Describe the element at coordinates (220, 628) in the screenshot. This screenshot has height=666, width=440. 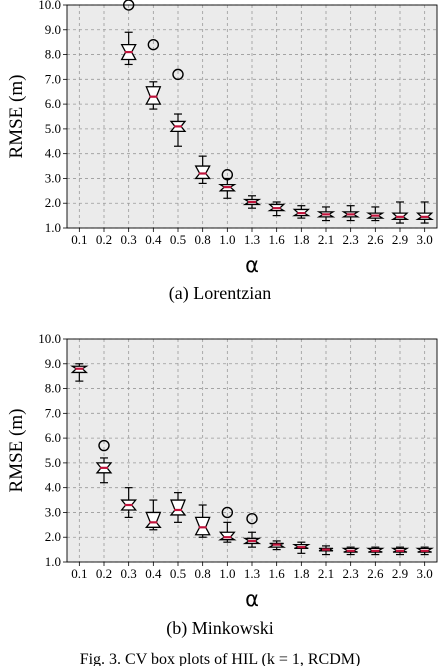
I see `panel-caption: (b) Minkowski` at that location.